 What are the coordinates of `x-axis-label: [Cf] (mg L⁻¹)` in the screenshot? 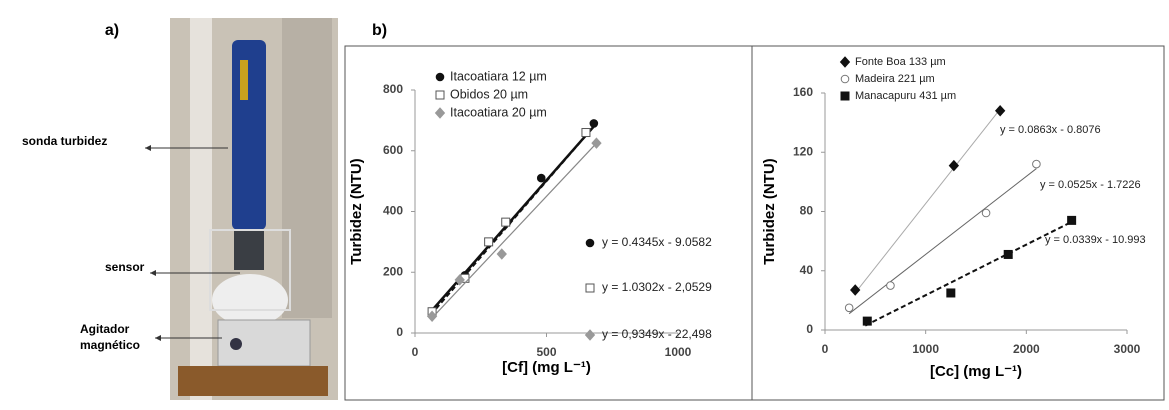 It's located at (546, 367).